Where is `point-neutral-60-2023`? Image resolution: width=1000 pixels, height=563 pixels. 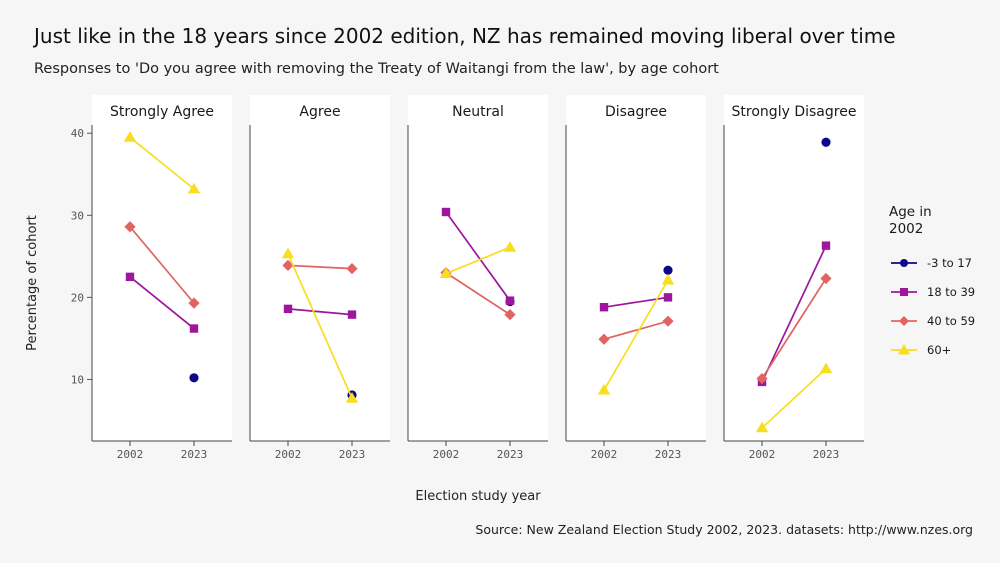 point-neutral-60-2023 is located at coordinates (510, 246).